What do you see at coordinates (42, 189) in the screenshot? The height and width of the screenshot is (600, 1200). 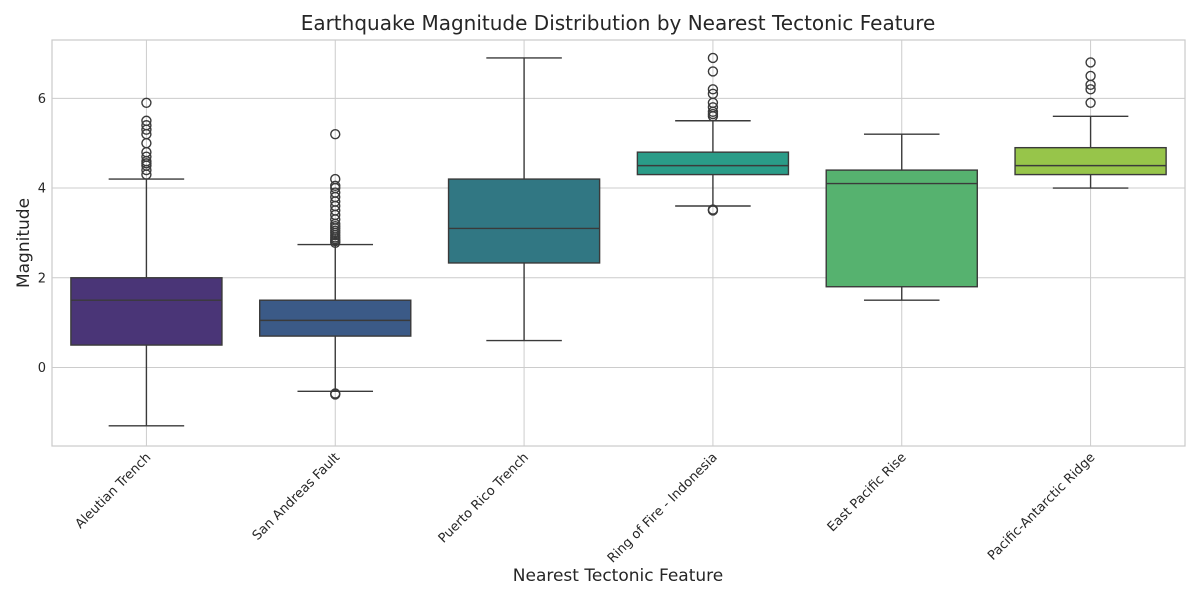 I see `y-tick-label: 4` at bounding box center [42, 189].